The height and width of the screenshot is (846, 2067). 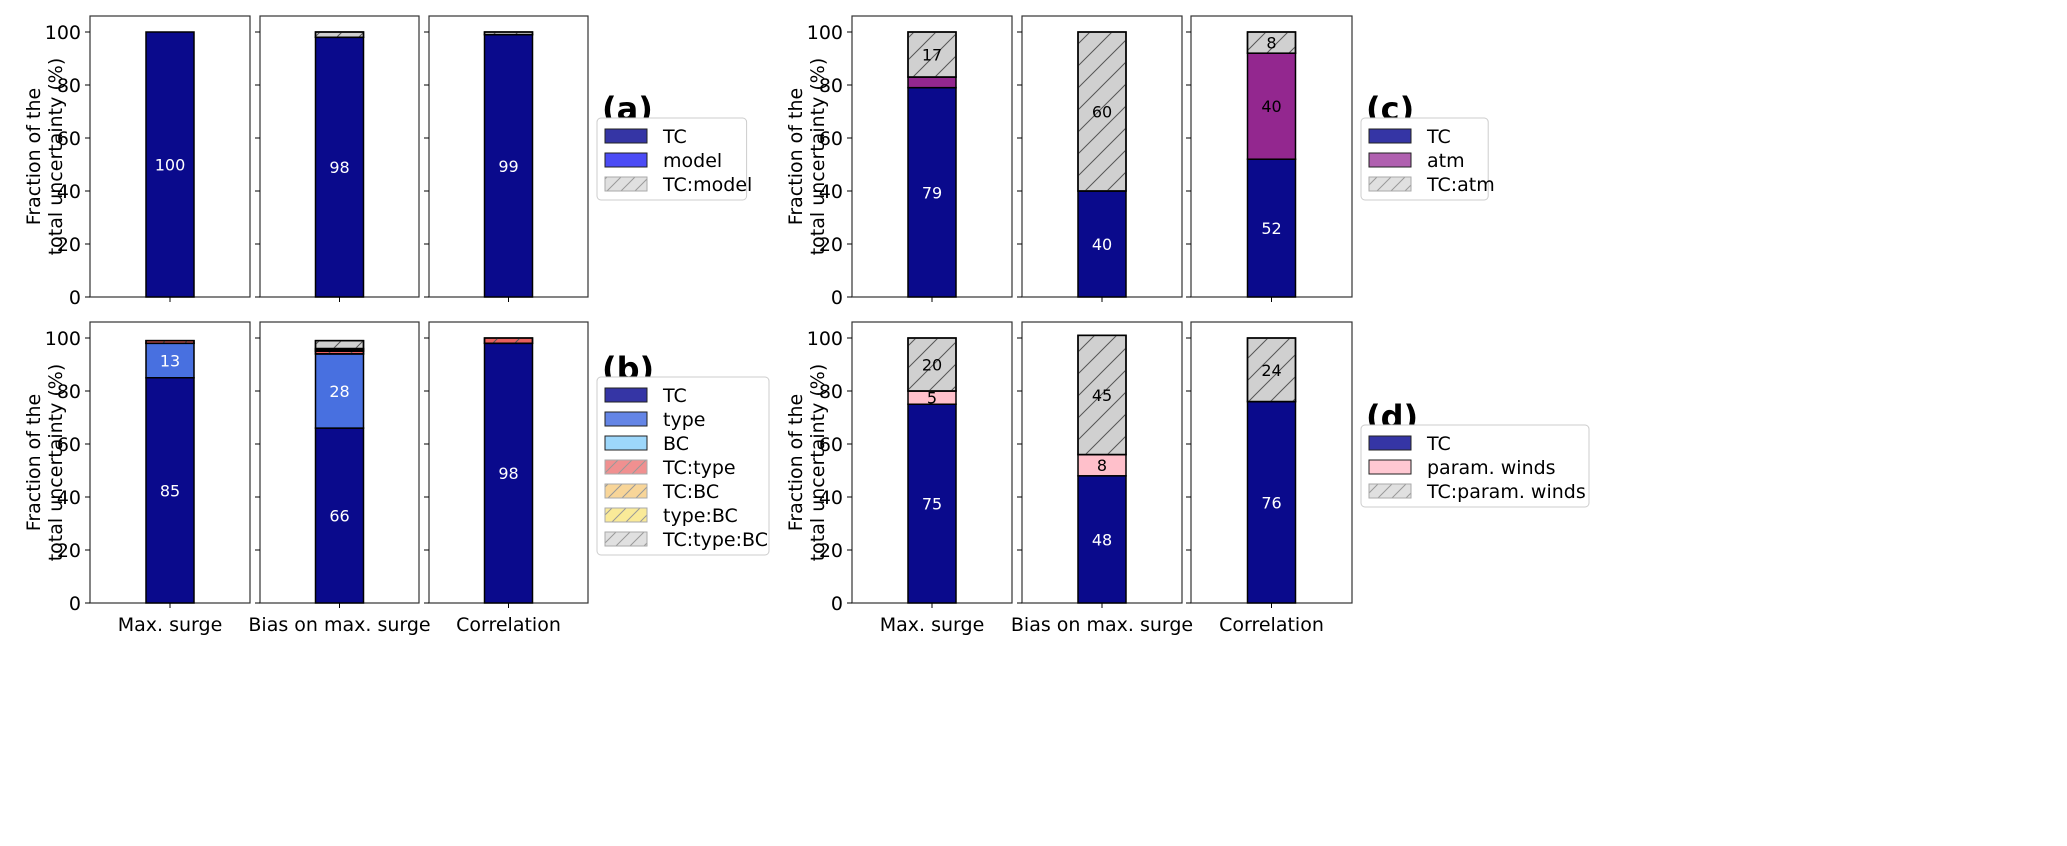 I want to click on legend-item: TC:BC, so click(x=661, y=492).